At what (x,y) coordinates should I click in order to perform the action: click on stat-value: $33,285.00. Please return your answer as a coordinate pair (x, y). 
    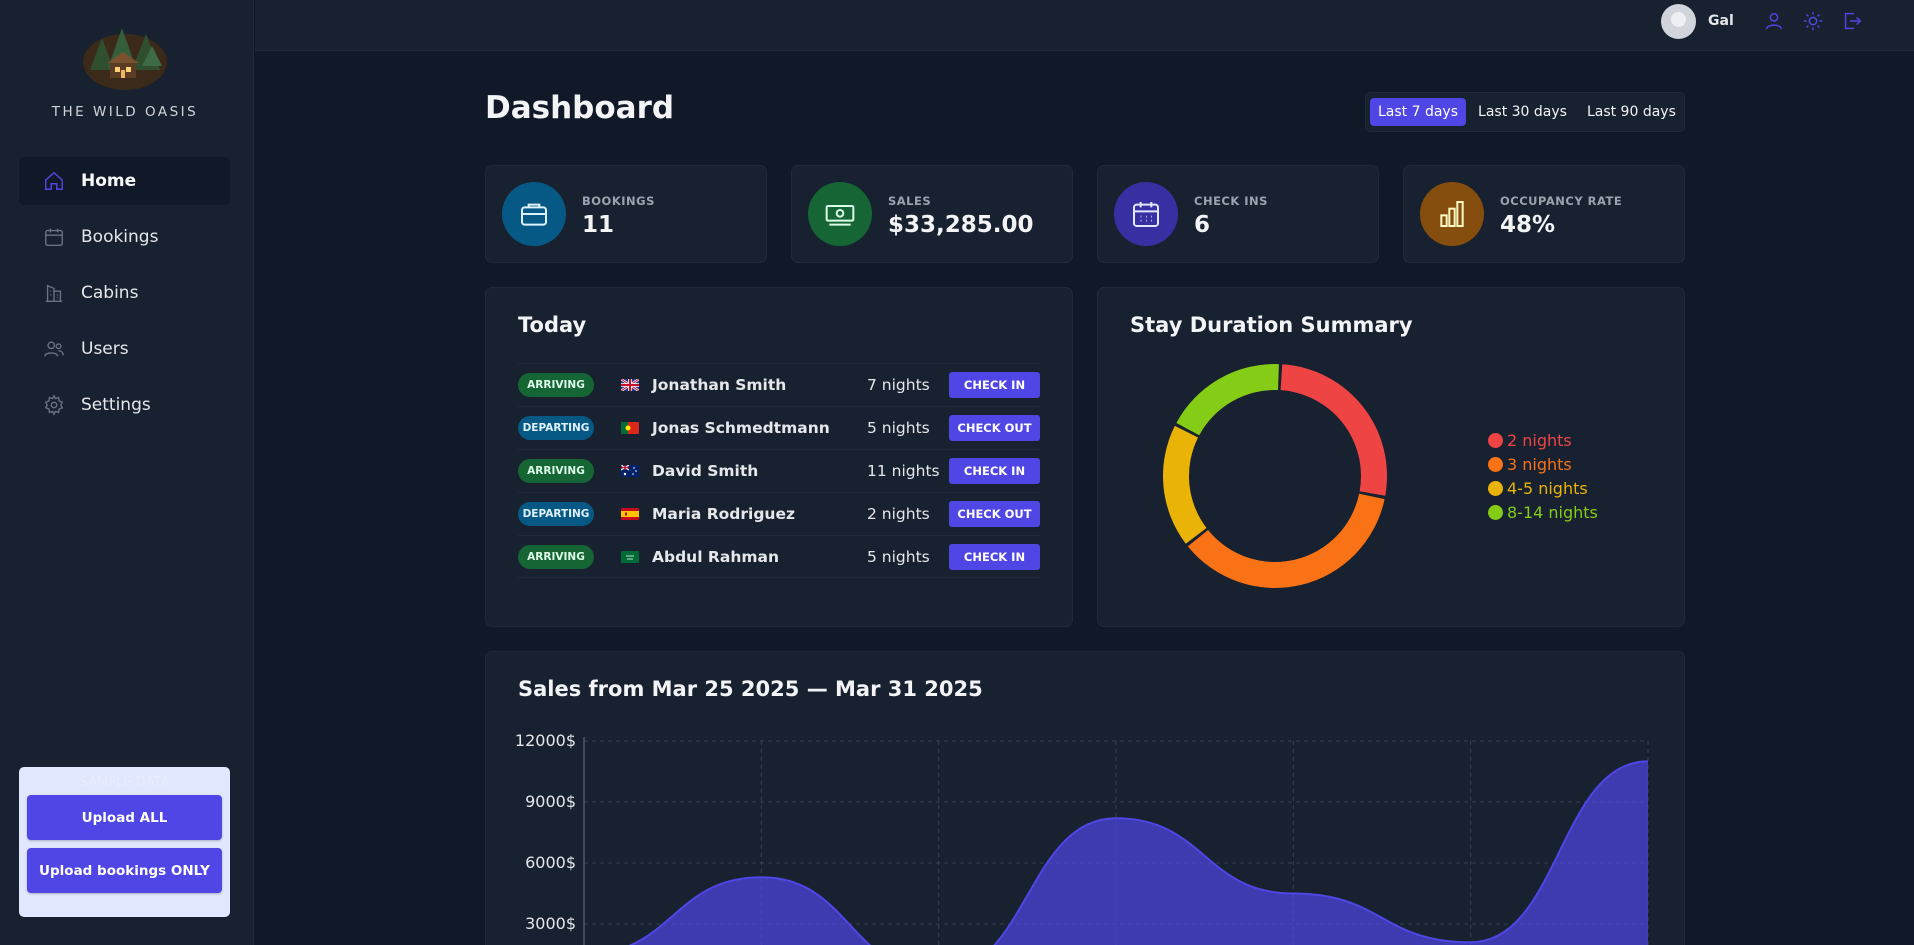
    Looking at the image, I should click on (961, 225).